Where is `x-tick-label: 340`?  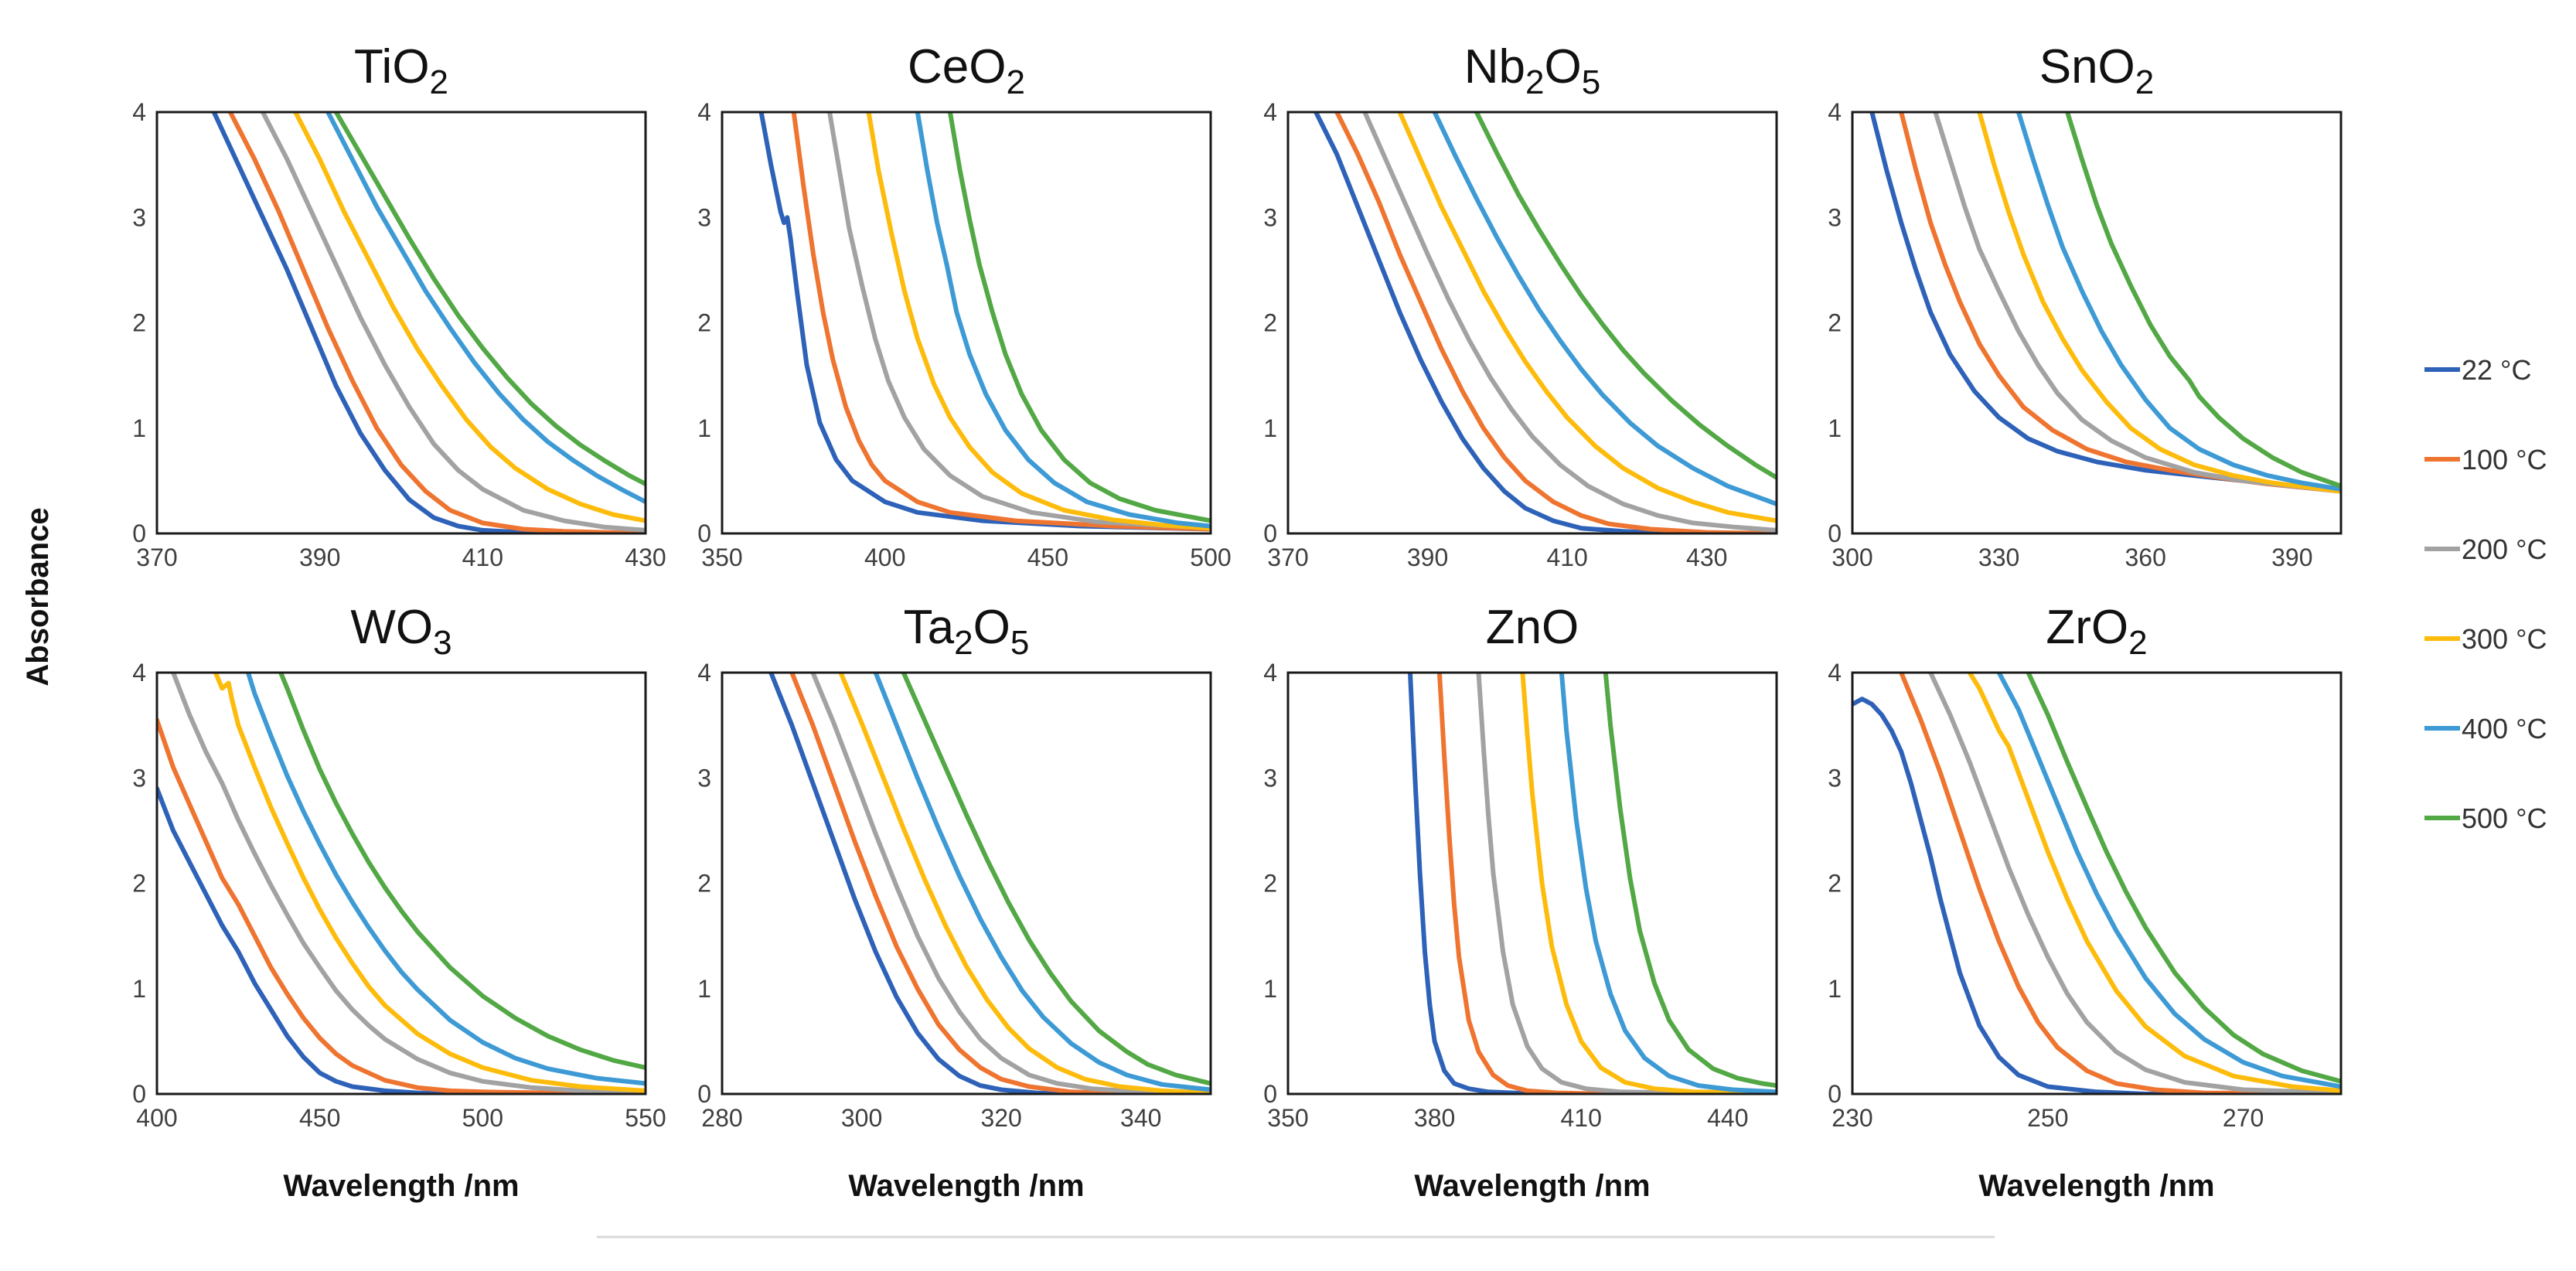 x-tick-label: 340 is located at coordinates (1140, 1118).